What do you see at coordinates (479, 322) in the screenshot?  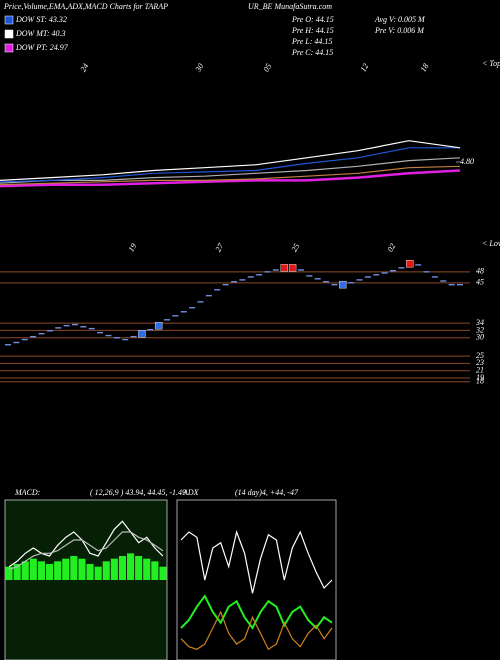 I see `y-tick-label: 34` at bounding box center [479, 322].